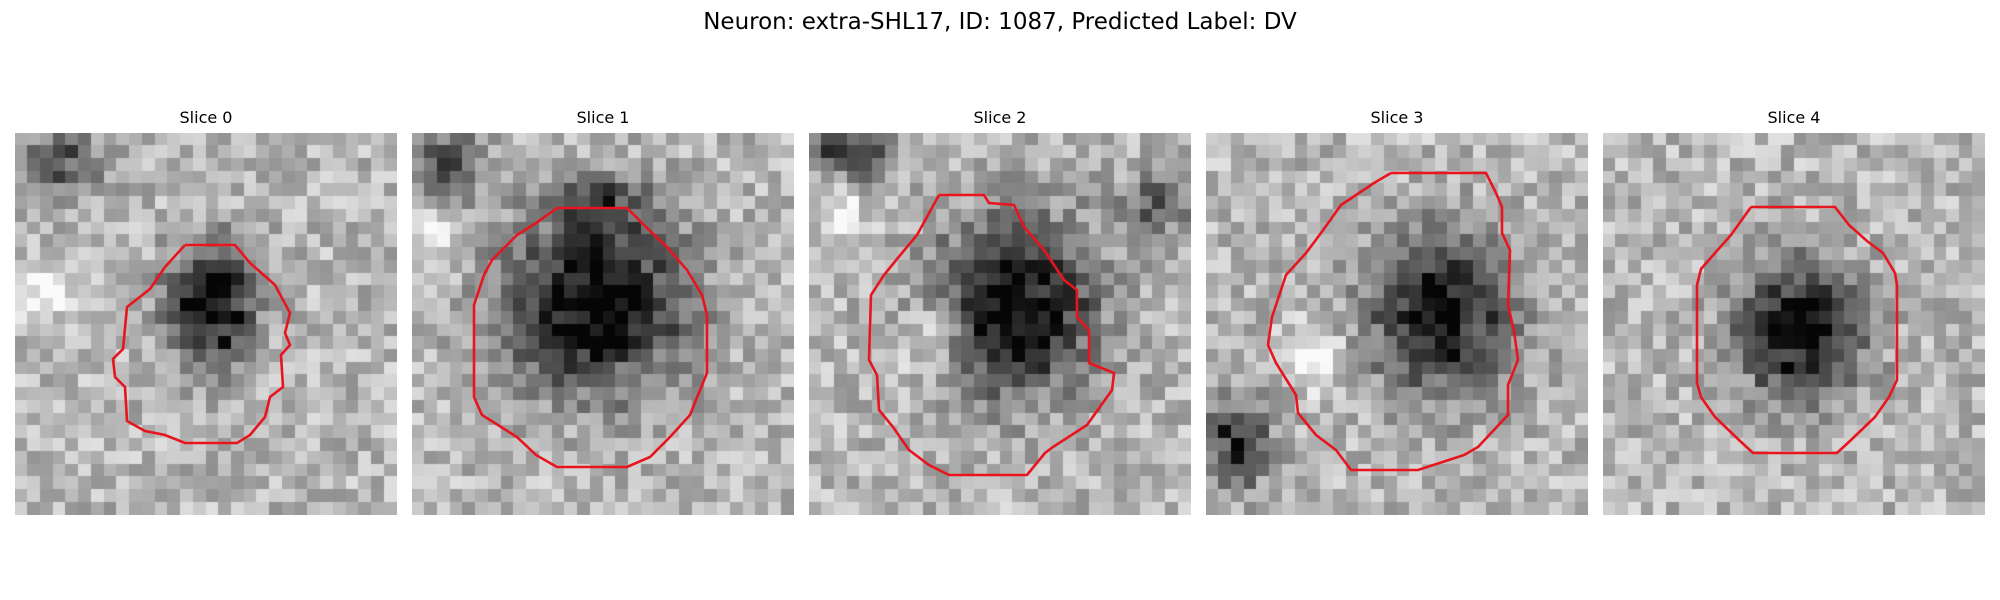 The width and height of the screenshot is (2000, 600). What do you see at coordinates (1794, 117) in the screenshot?
I see `slice-title: Slice 4` at bounding box center [1794, 117].